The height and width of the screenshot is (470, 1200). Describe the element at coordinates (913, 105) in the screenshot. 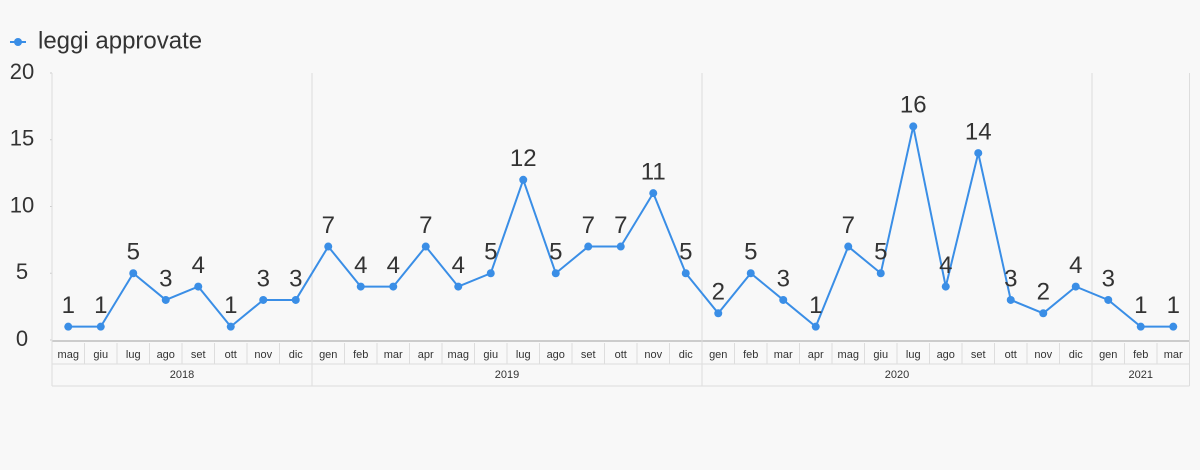

I see `data-label: 16` at that location.